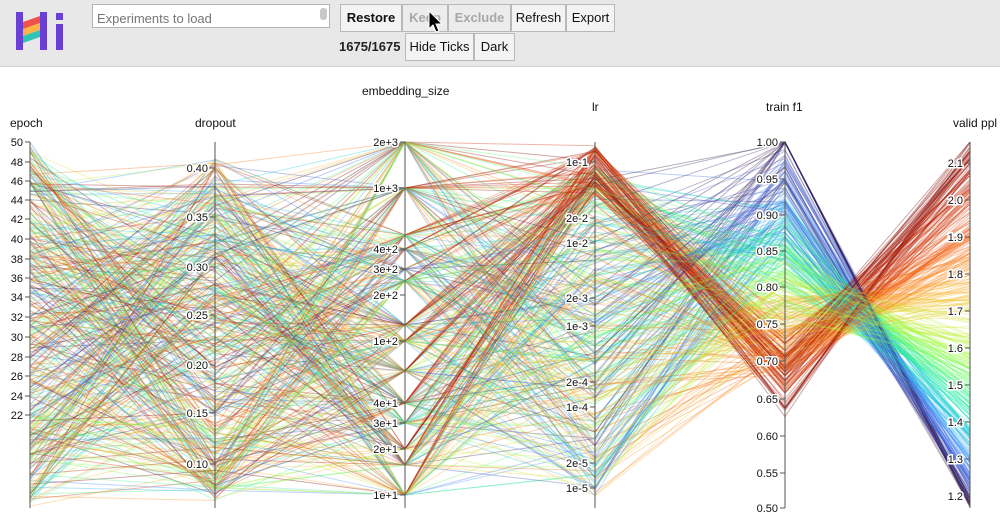 The width and height of the screenshot is (1000, 513). What do you see at coordinates (17, 397) in the screenshot?
I see `tick-label: 24` at bounding box center [17, 397].